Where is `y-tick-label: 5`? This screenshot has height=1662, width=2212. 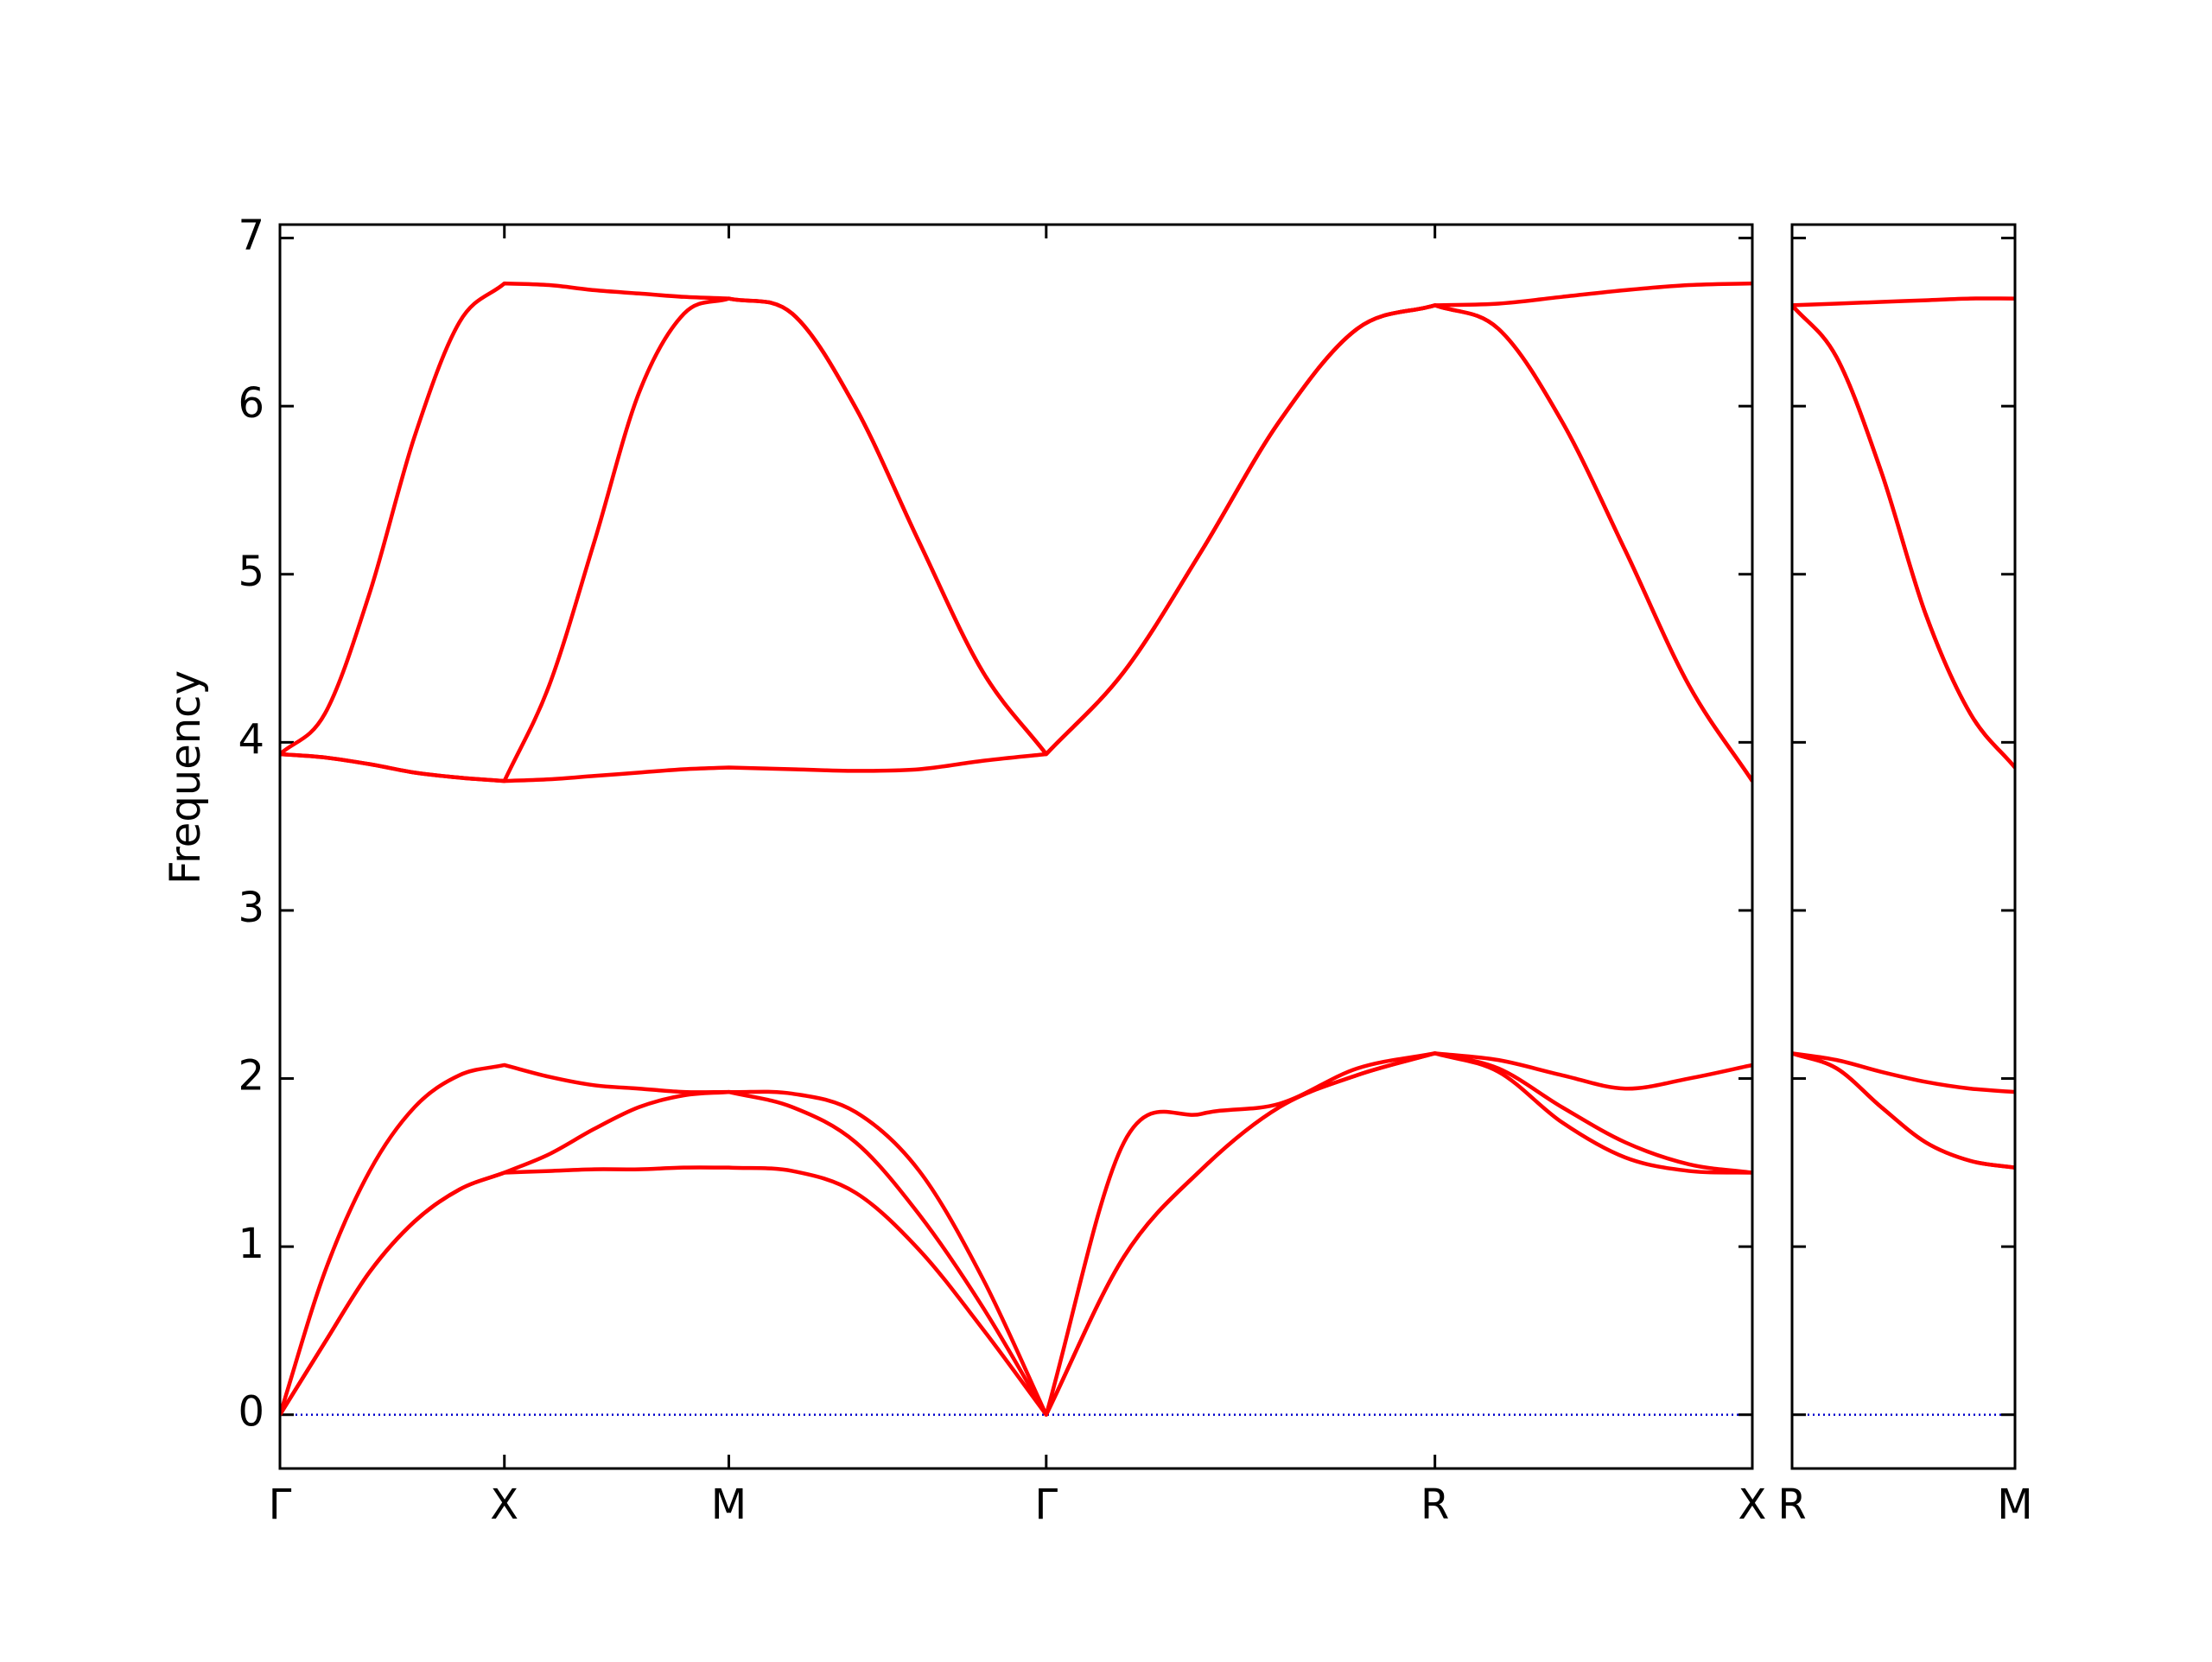 y-tick-label: 5 is located at coordinates (251, 572).